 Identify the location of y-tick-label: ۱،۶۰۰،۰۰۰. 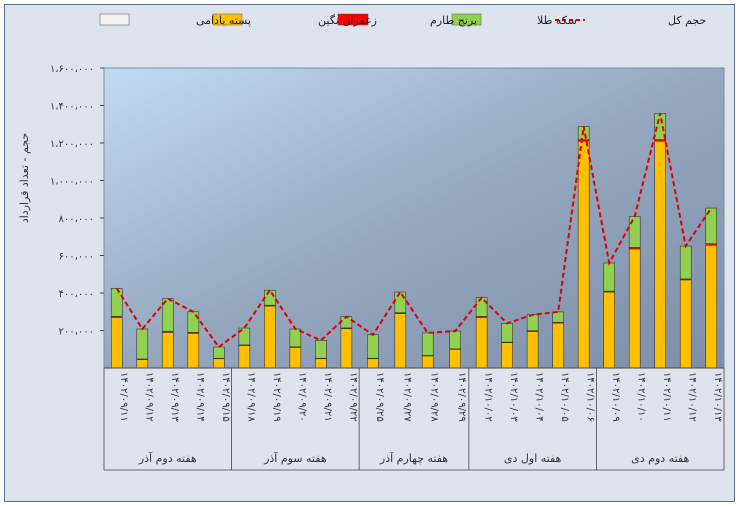
(72, 69).